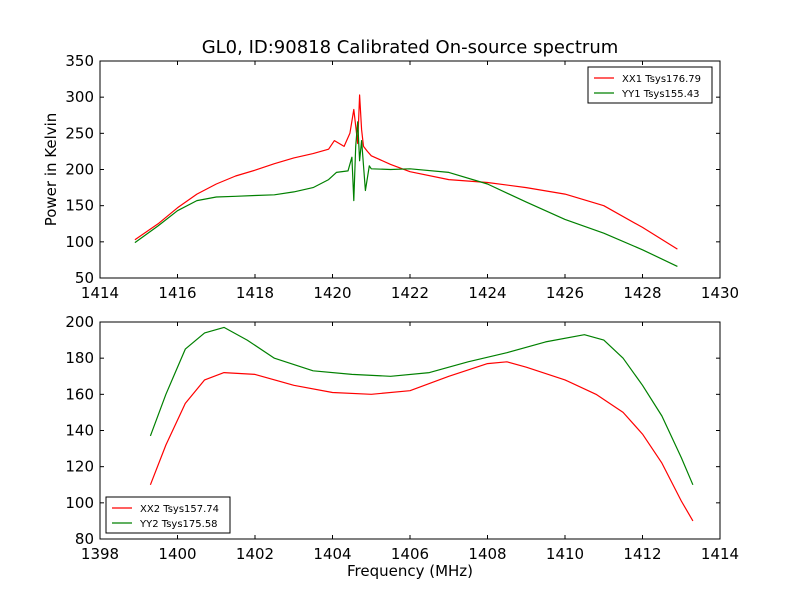  I want to click on x-tick-label: 1404, so click(332, 554).